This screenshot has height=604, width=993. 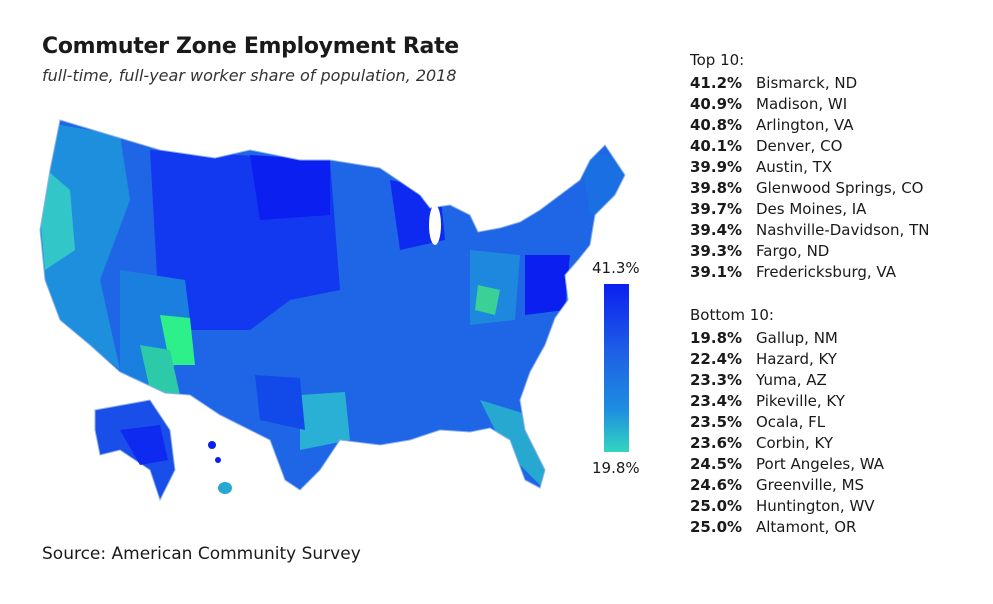 What do you see at coordinates (826, 272) in the screenshot?
I see `rank-zone: Fredericksburg, VA` at bounding box center [826, 272].